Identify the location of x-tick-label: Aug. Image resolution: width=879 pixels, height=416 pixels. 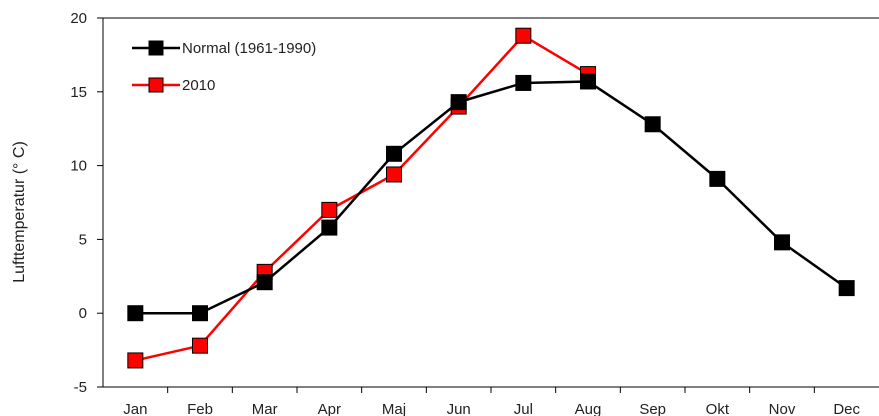
(588, 408).